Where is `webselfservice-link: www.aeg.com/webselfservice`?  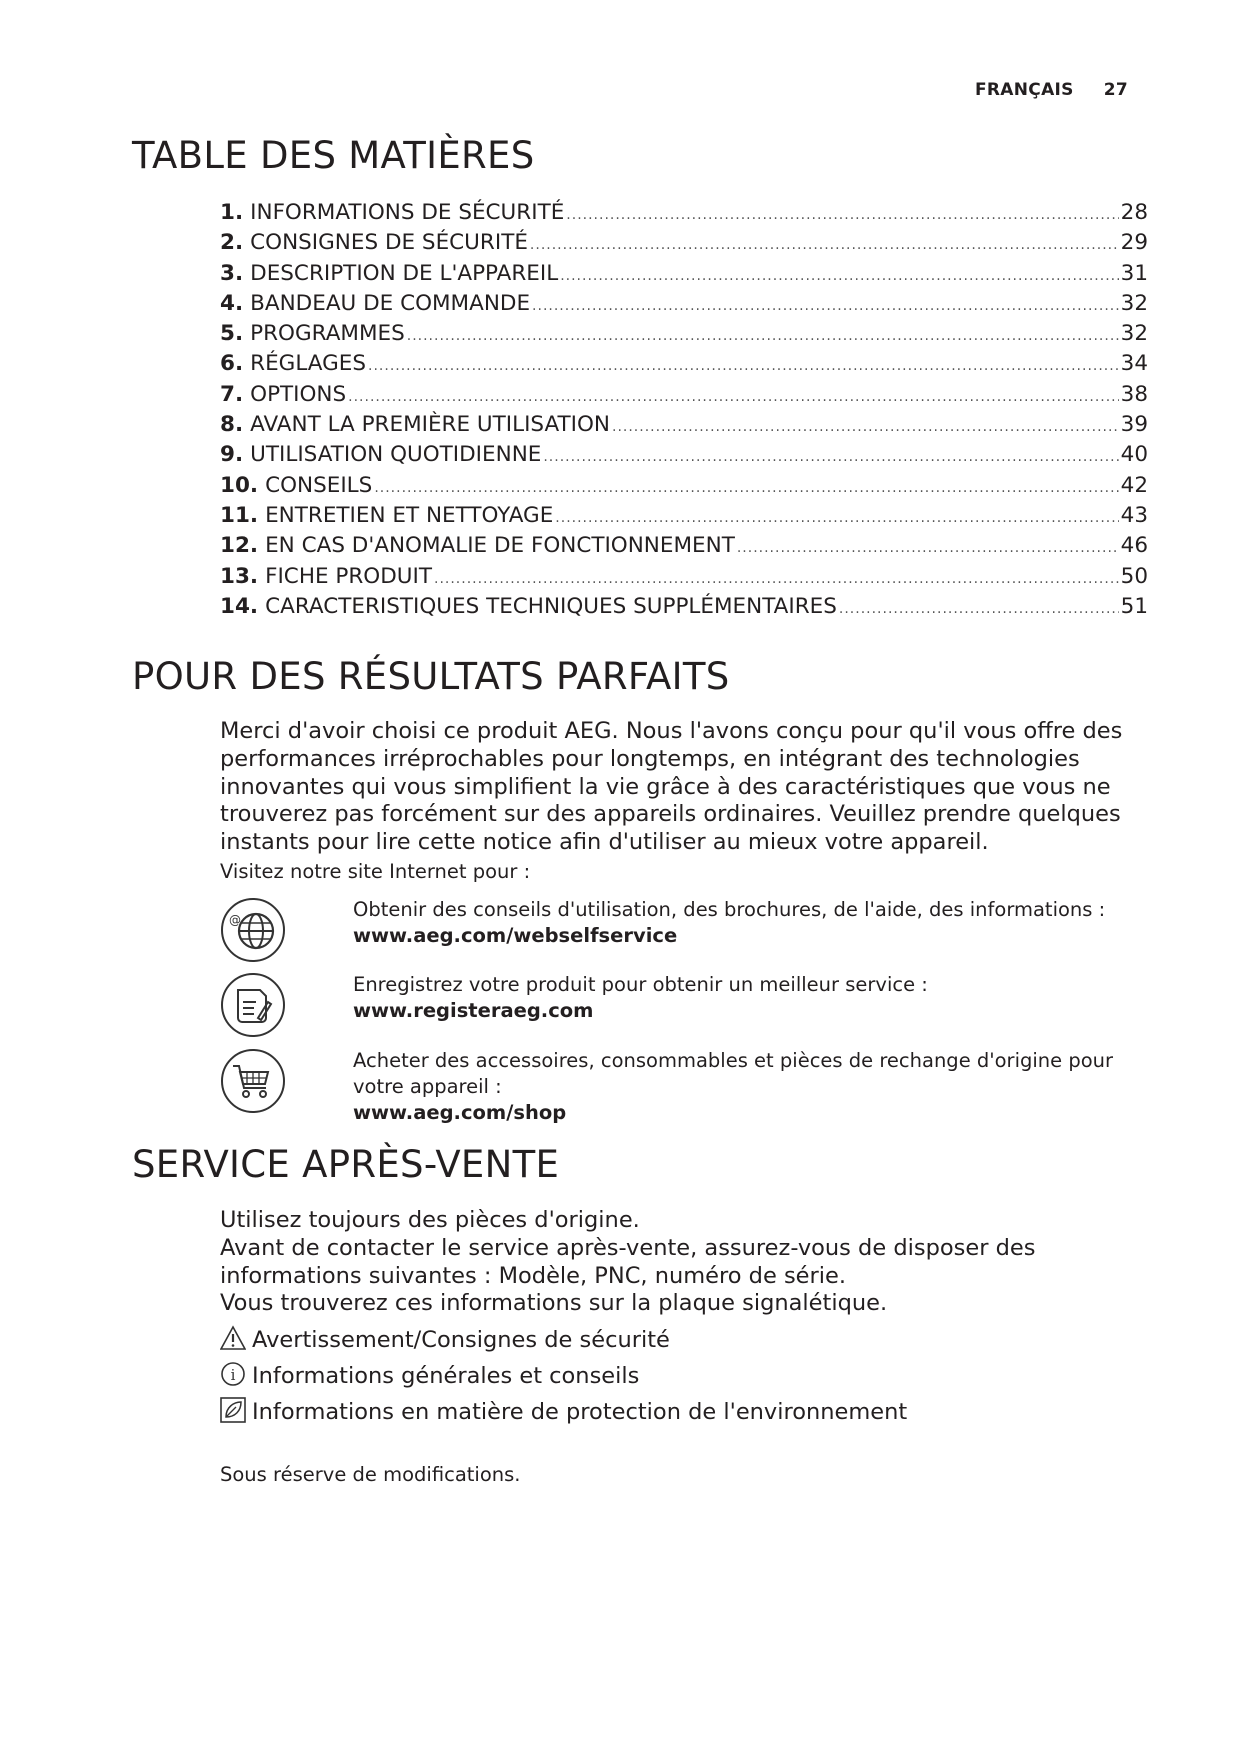
webselfservice-link: www.aeg.com/webselfservice is located at coordinates (515, 935).